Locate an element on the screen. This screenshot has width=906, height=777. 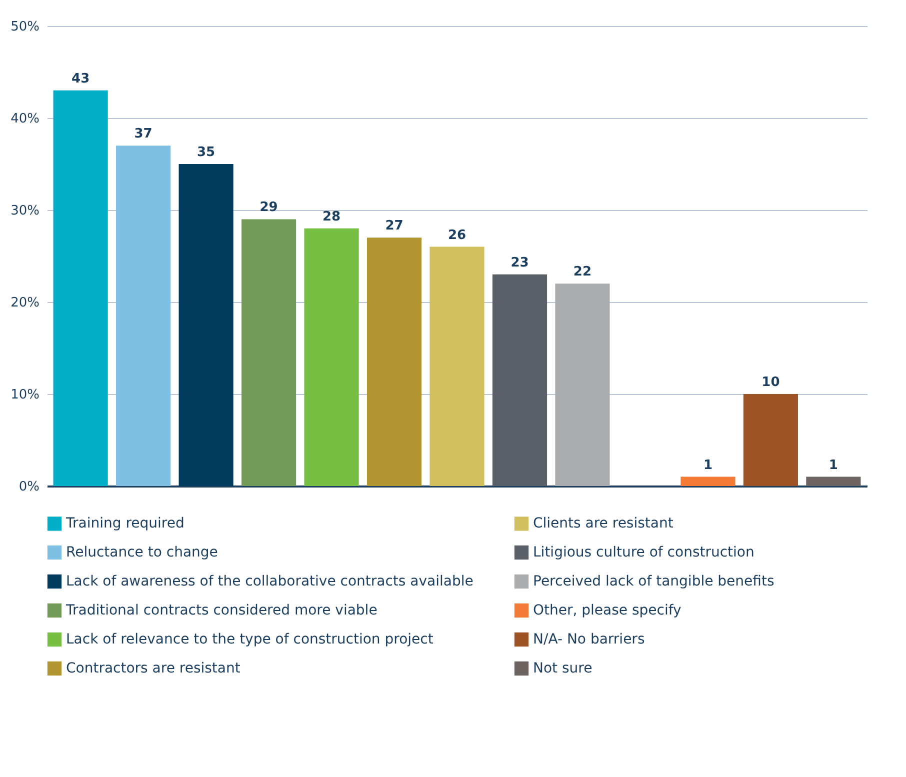
data-label: 23 is located at coordinates (519, 262).